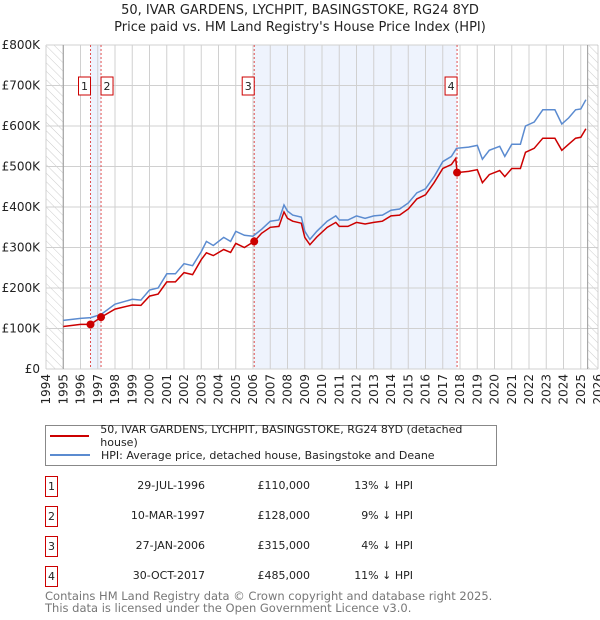  What do you see at coordinates (284, 545) in the screenshot?
I see `transaction-price: £315,000` at bounding box center [284, 545].